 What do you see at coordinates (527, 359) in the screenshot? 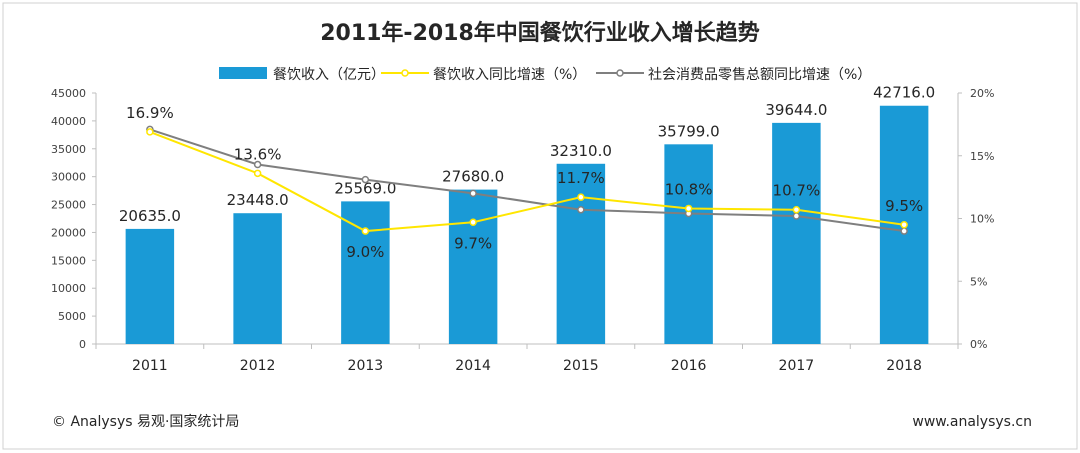
I see `x-axis-ticks: 2011 2012 2013 2014 2015 2016 2017 2018` at bounding box center [527, 359].